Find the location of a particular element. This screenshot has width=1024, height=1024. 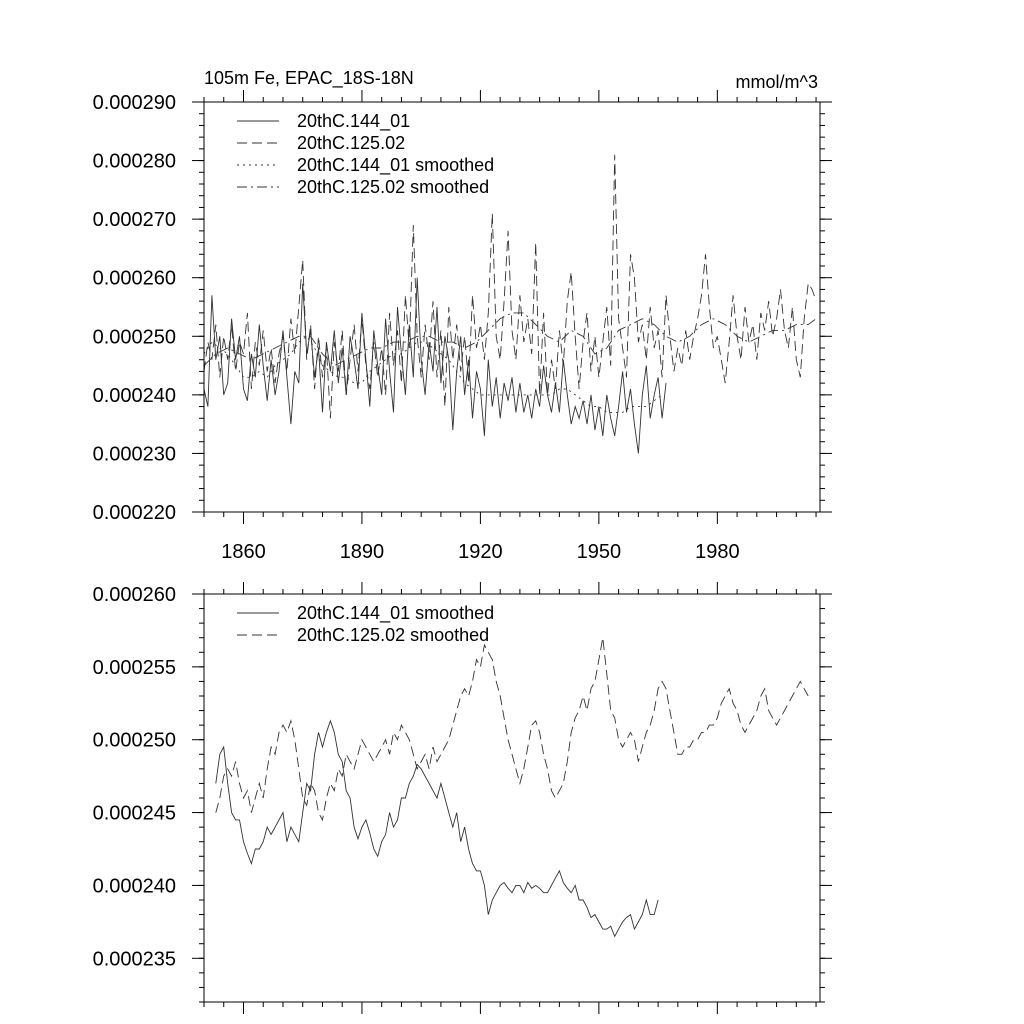

y-tick-label: 0.000270 is located at coordinates (134, 220).